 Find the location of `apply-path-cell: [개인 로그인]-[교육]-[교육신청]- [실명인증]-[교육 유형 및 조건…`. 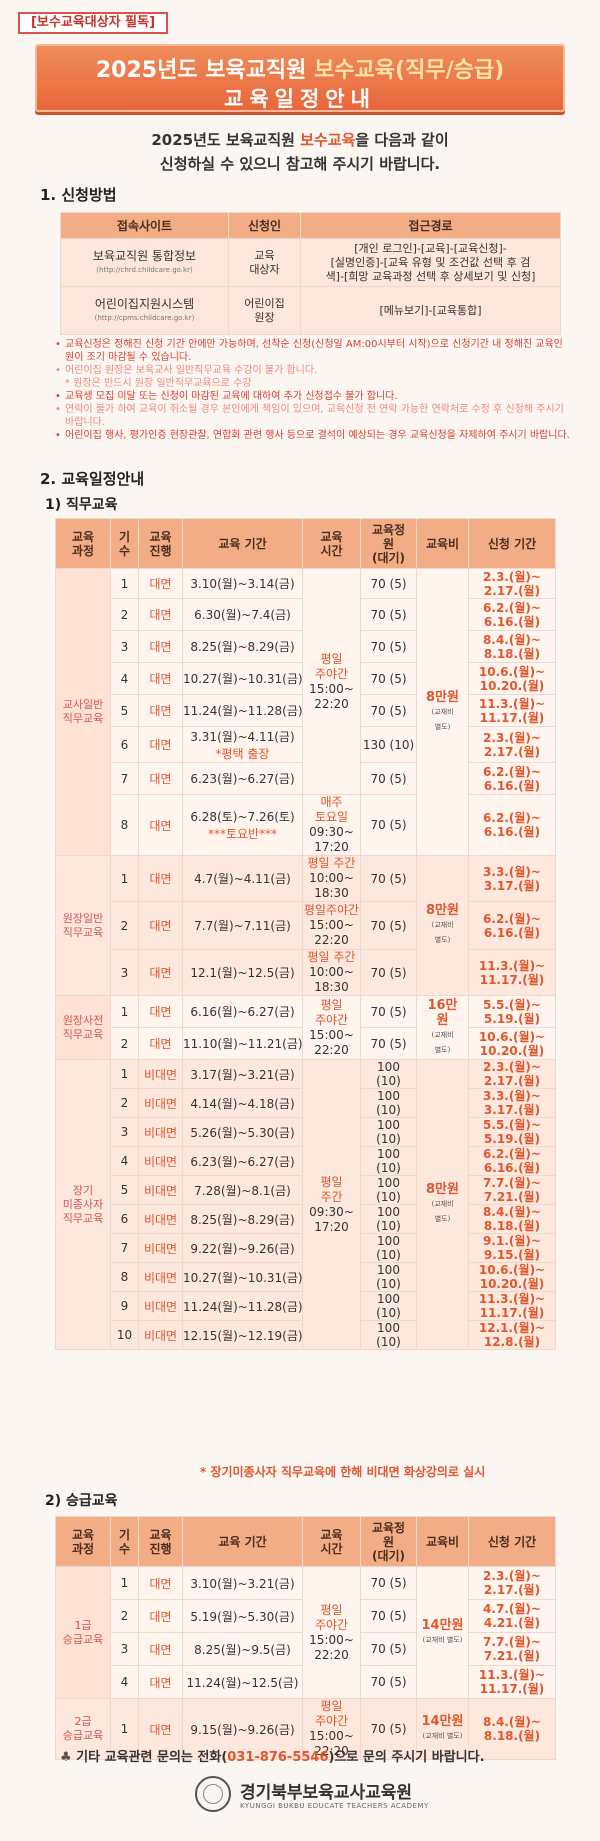

apply-path-cell: [개인 로그인]-[교육]-[교육신청]- [실명인증]-[교육 유형 및 조건… is located at coordinates (430, 262).